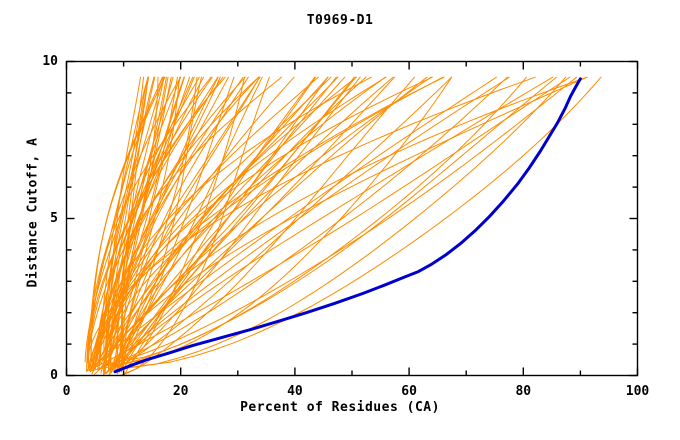 Image resolution: width=680 pixels, height=440 pixels. What do you see at coordinates (66, 391) in the screenshot?
I see `x-tick-label: 0` at bounding box center [66, 391].